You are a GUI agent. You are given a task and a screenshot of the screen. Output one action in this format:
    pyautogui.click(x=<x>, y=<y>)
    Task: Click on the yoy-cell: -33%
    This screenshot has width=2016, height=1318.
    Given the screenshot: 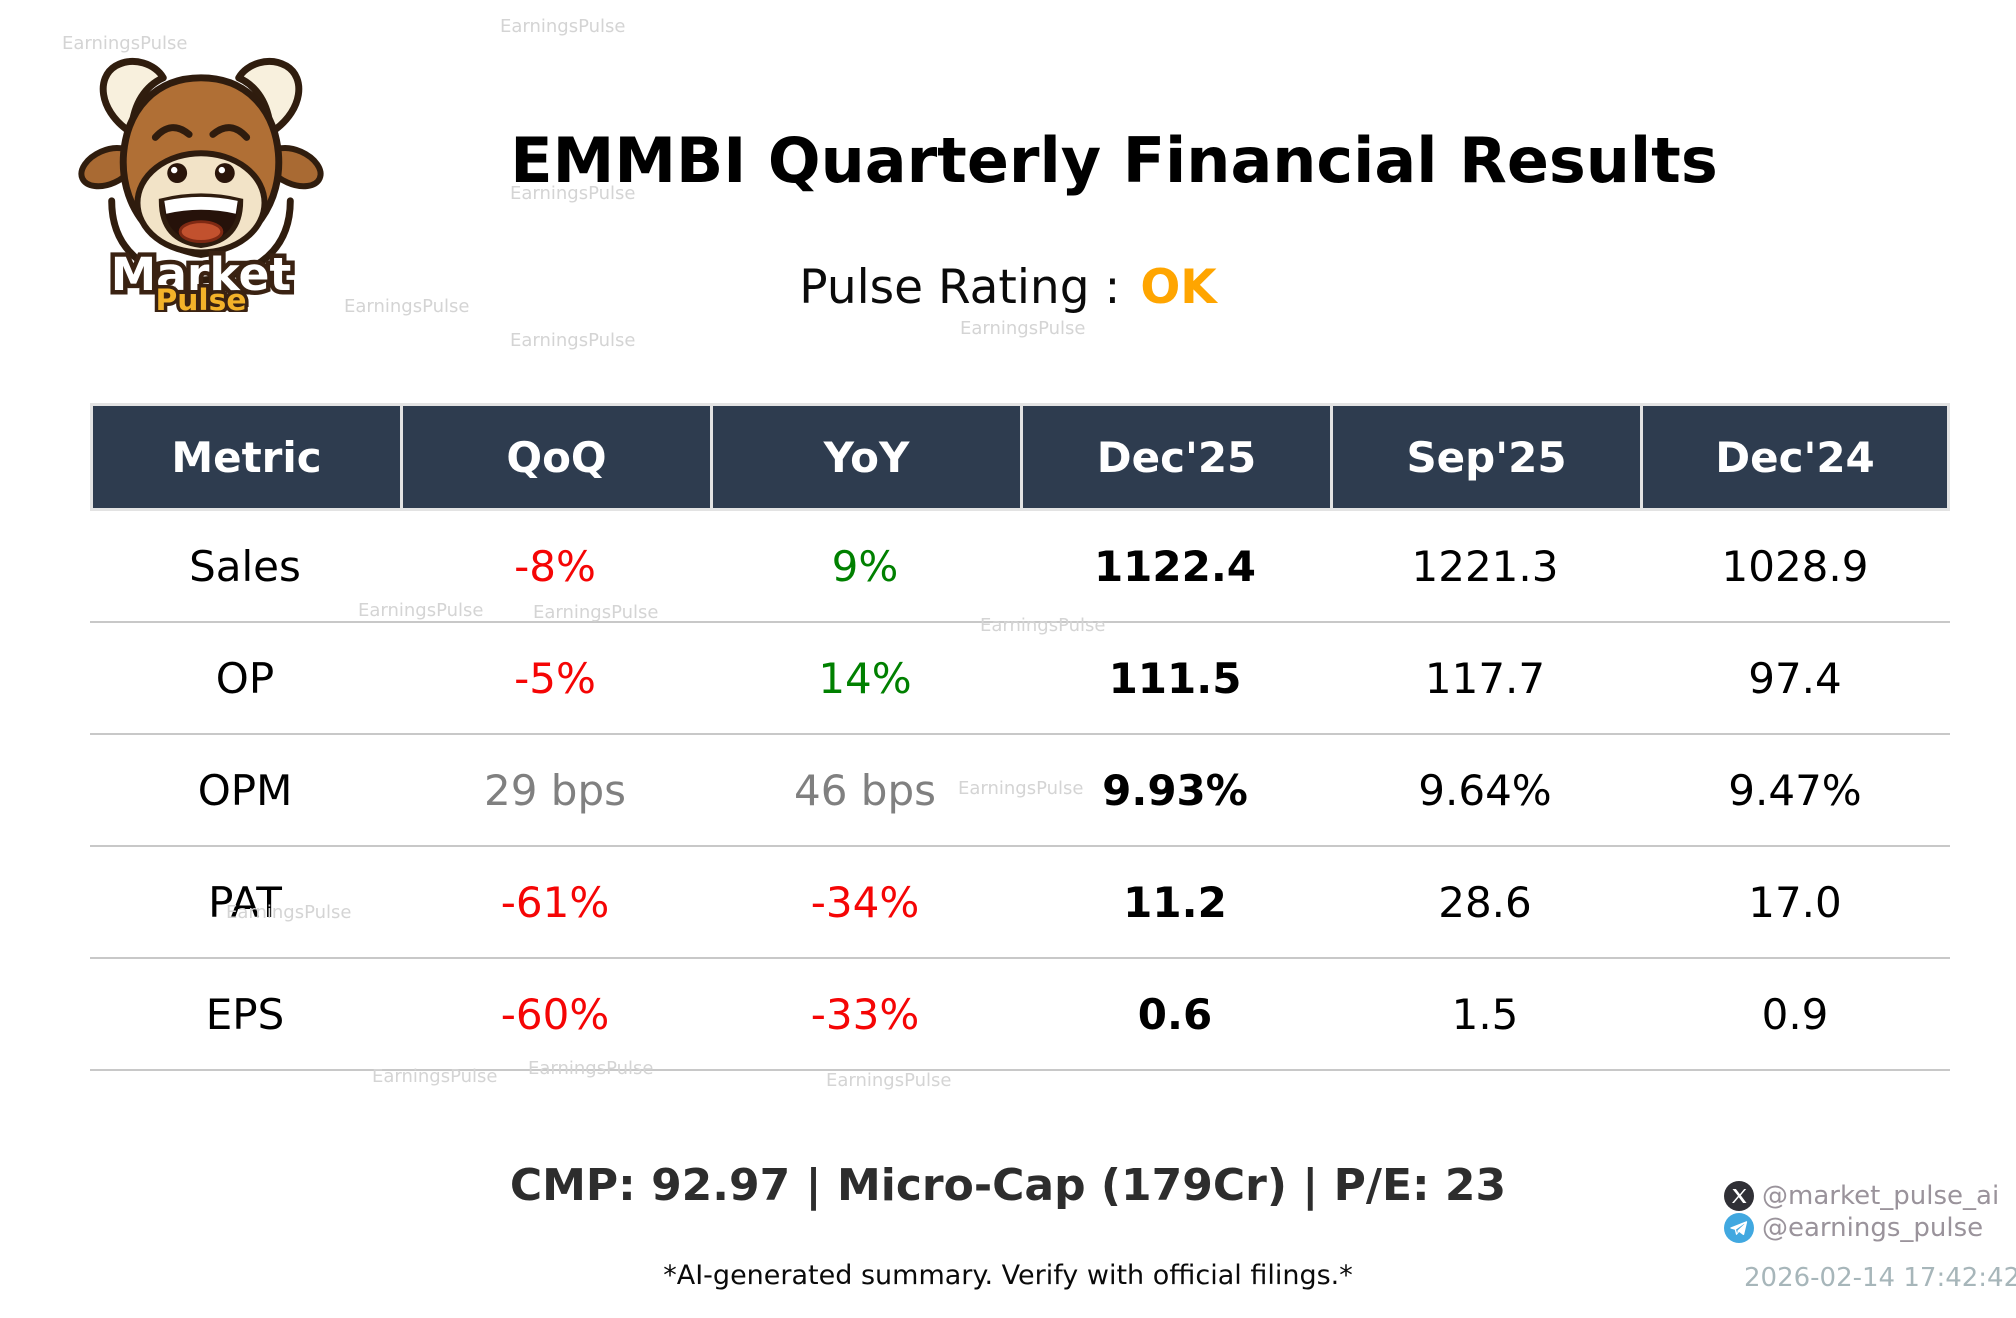 What is the action you would take?
    pyautogui.click(x=865, y=1014)
    